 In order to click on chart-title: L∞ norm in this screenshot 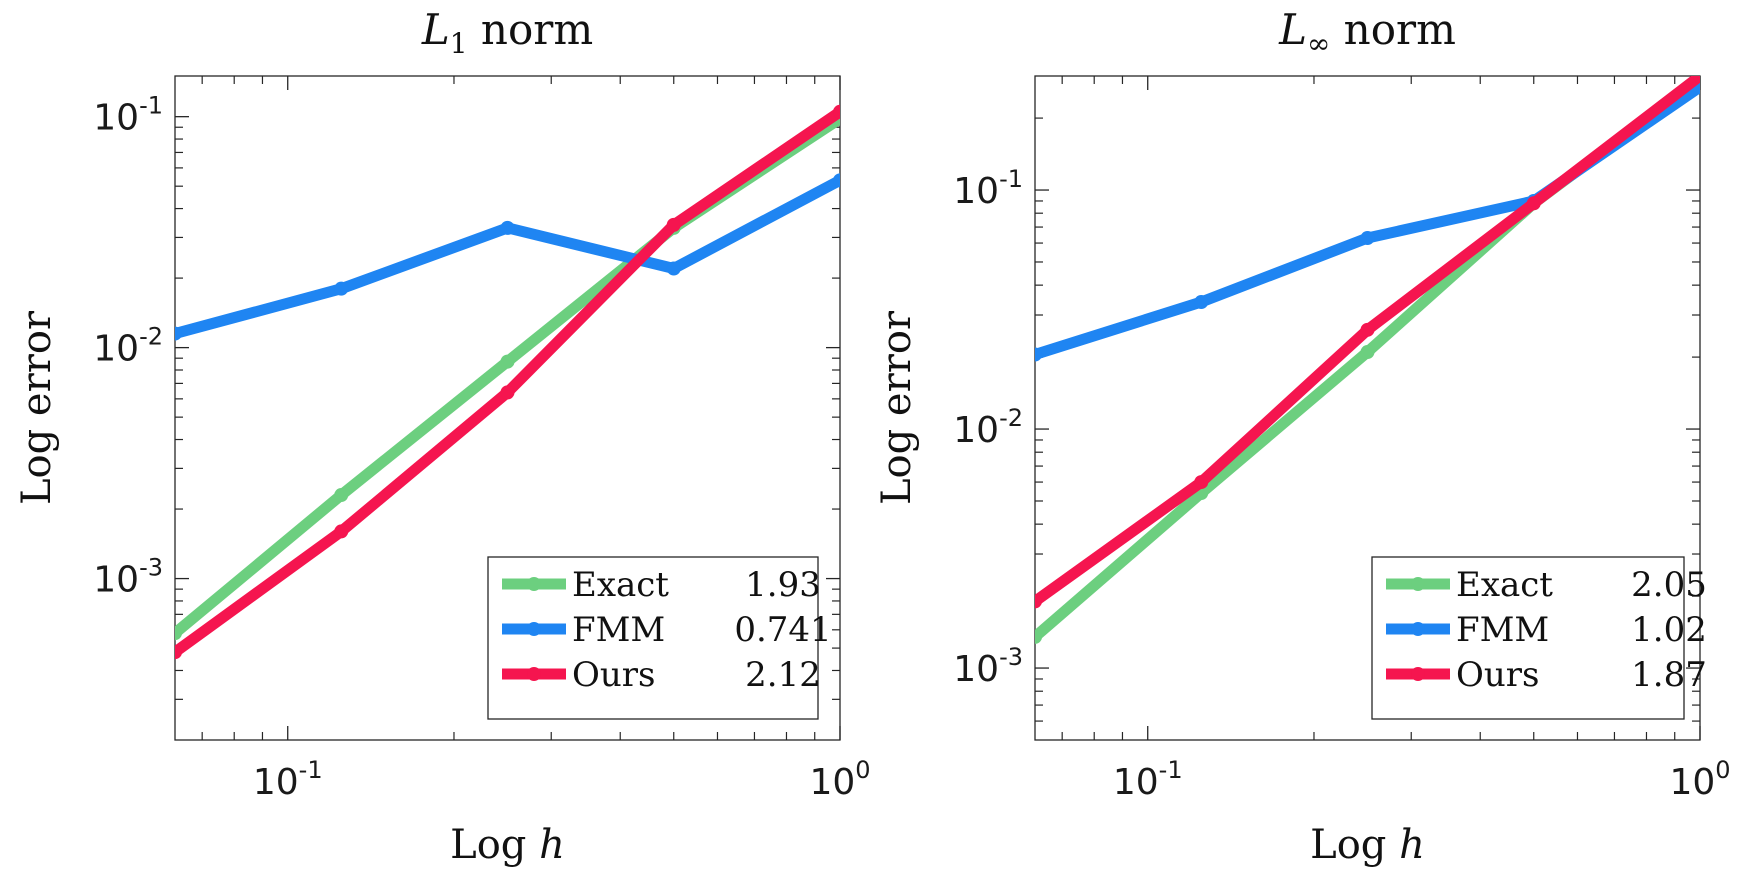, I will do `click(1367, 32)`.